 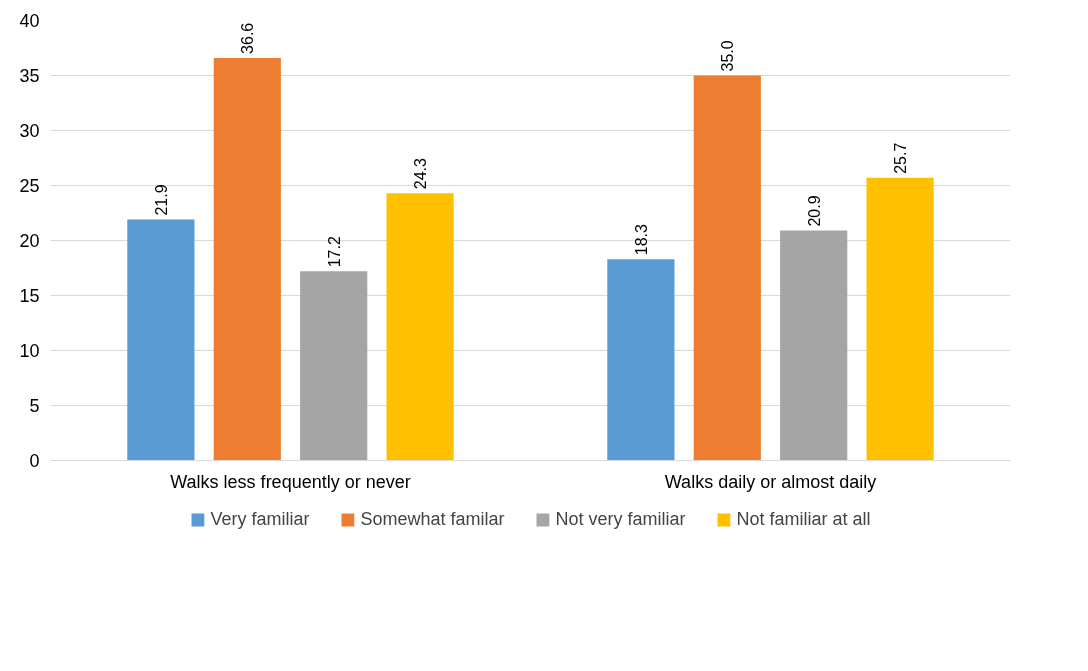 I want to click on x-tick-label: Walks less frequently or never, so click(x=290, y=481).